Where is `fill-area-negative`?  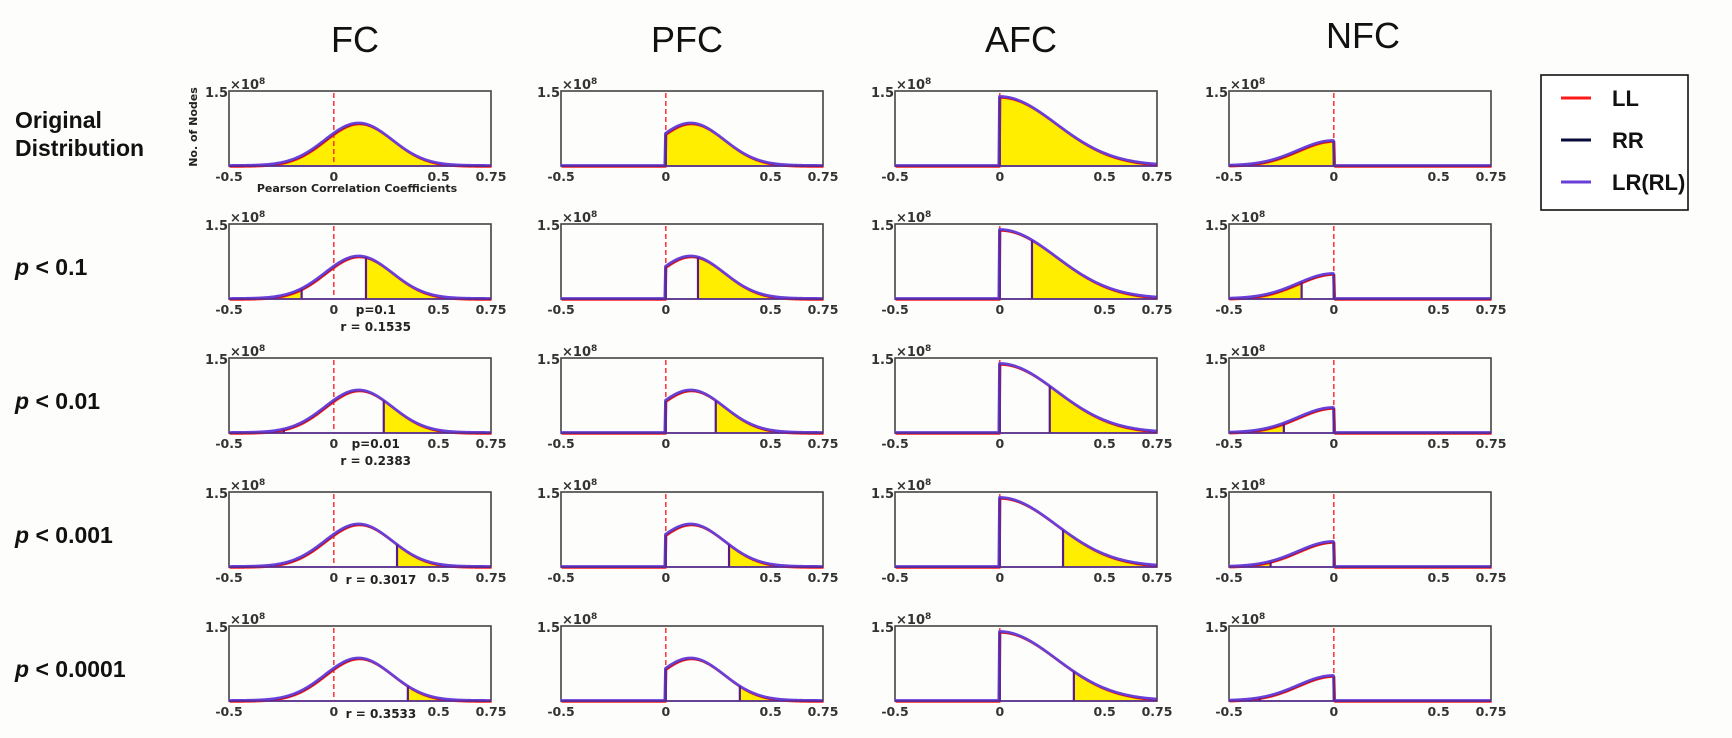
fill-area-negative is located at coordinates (1265, 290).